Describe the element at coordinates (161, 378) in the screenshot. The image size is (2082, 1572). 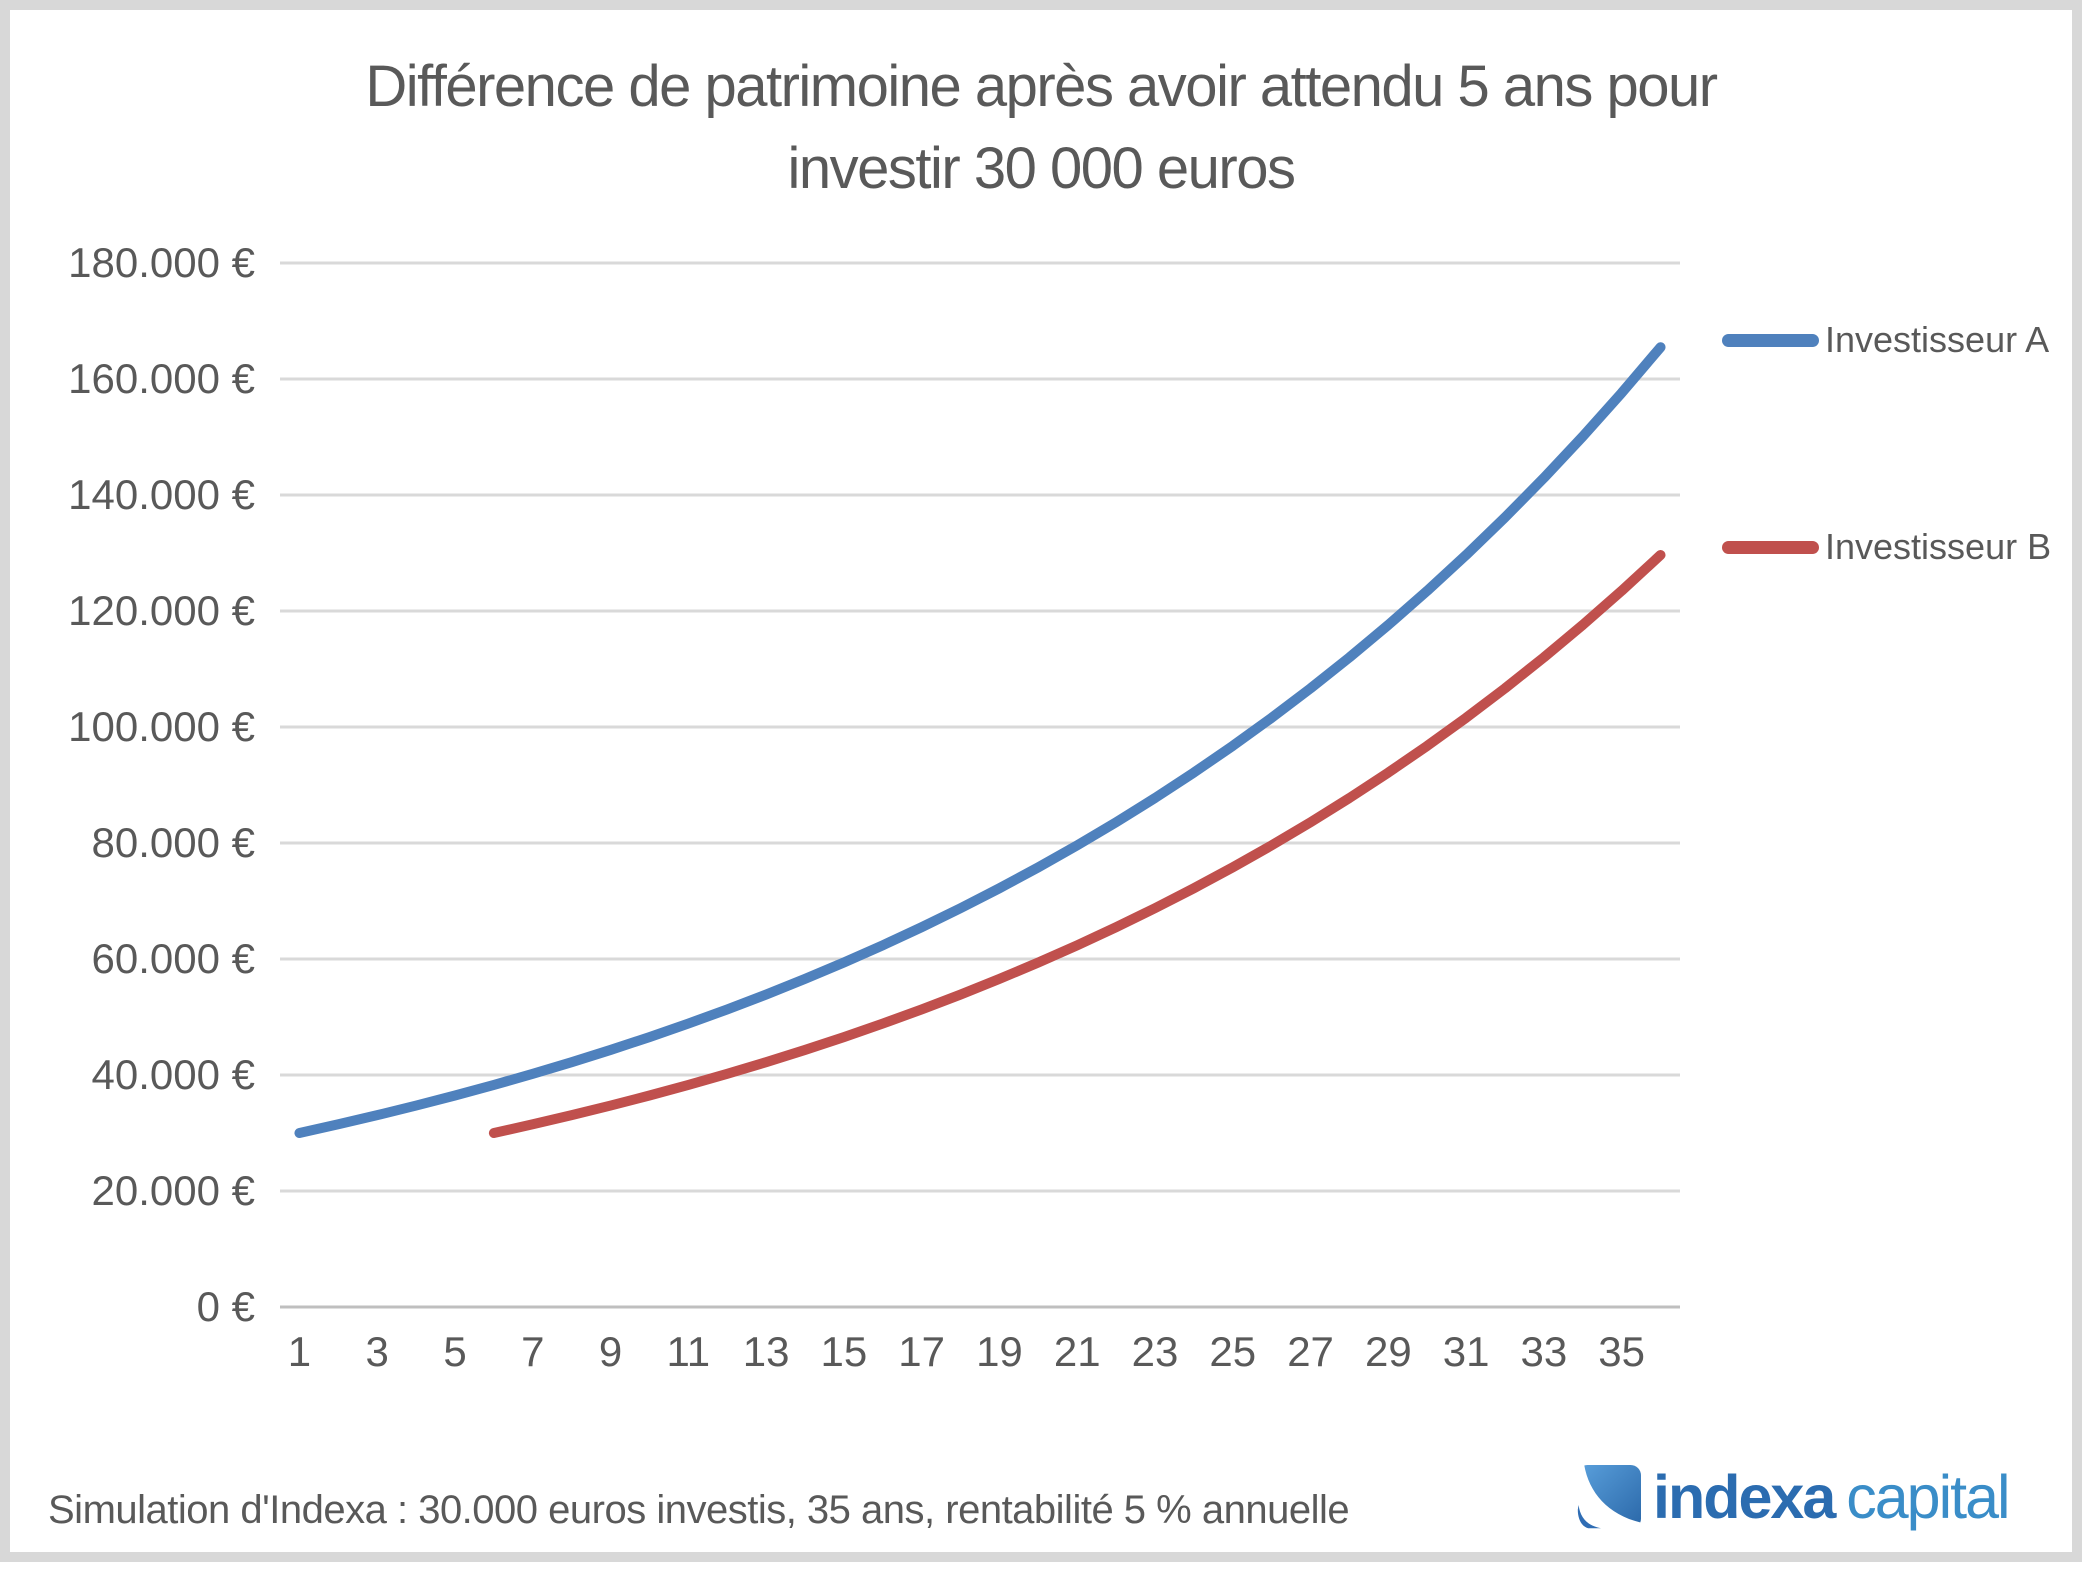
I see `y-tick-label: 160.000 €` at that location.